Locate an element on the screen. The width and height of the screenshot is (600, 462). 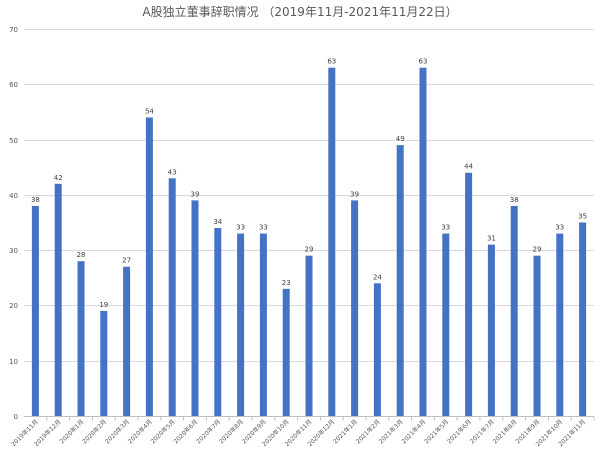
bar-value-label: 19 is located at coordinates (103, 305).